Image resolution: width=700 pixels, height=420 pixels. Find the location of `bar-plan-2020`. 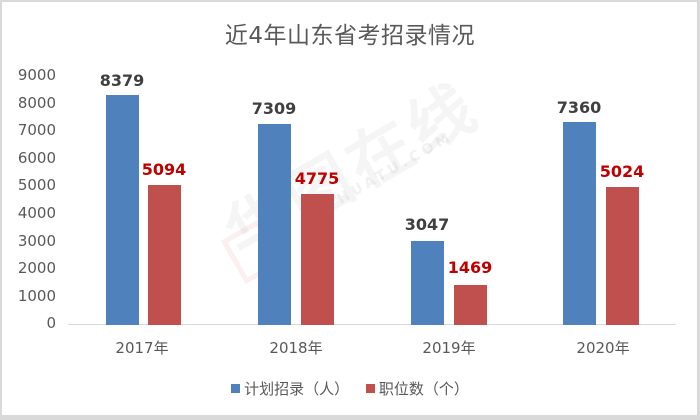

bar-plan-2020 is located at coordinates (579, 223).